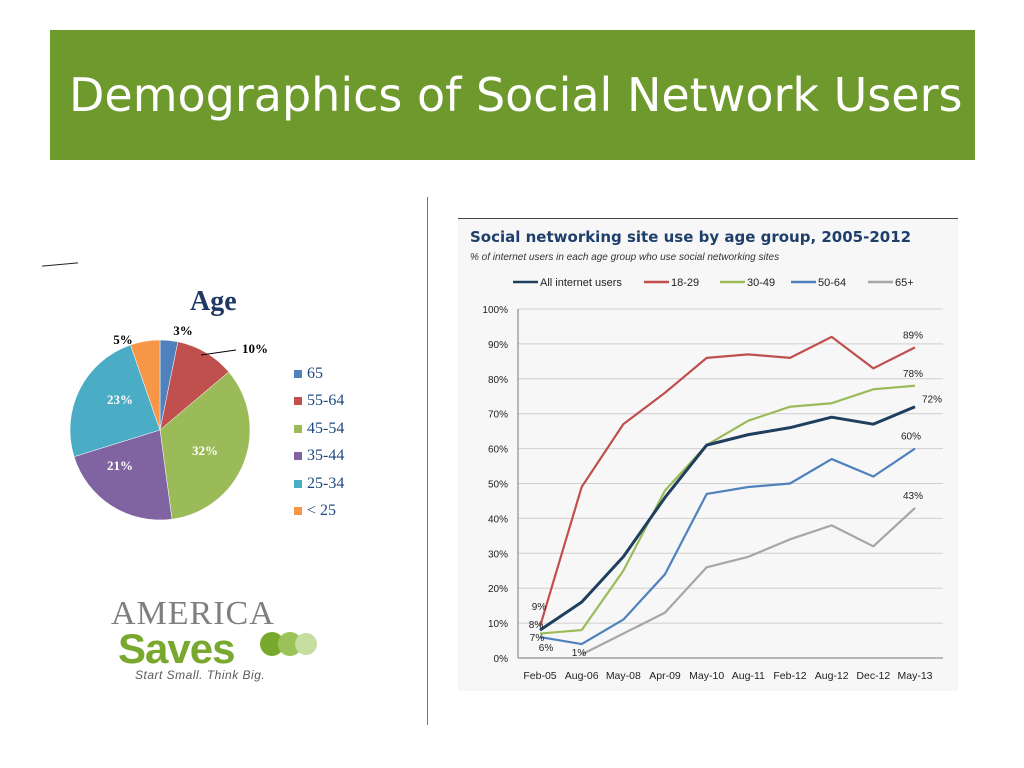  What do you see at coordinates (60, 264) in the screenshot?
I see `stray-line` at bounding box center [60, 264].